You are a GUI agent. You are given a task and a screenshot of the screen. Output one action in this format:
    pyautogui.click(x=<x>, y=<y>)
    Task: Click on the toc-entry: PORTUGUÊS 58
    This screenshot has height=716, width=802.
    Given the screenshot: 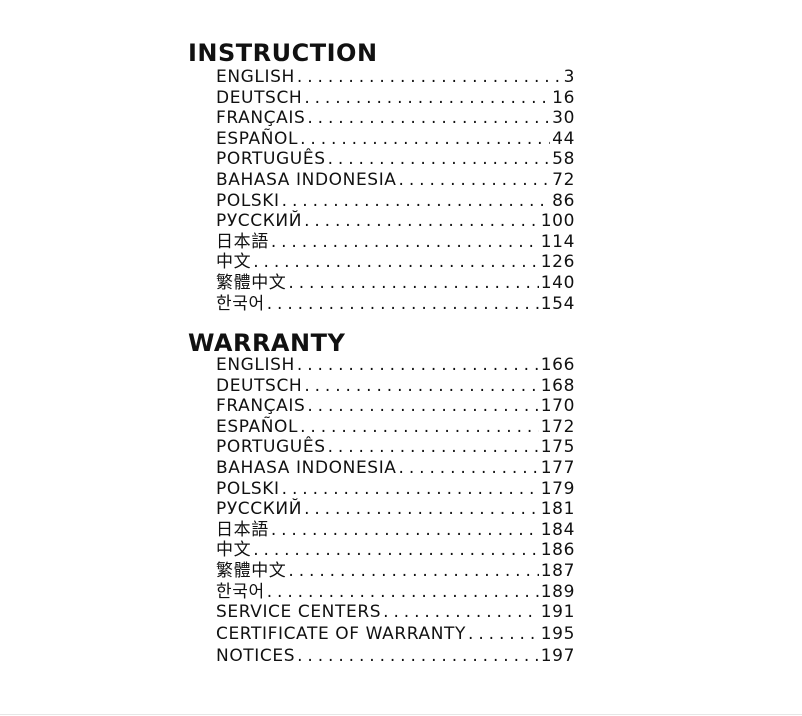 What is the action you would take?
    pyautogui.click(x=395, y=159)
    